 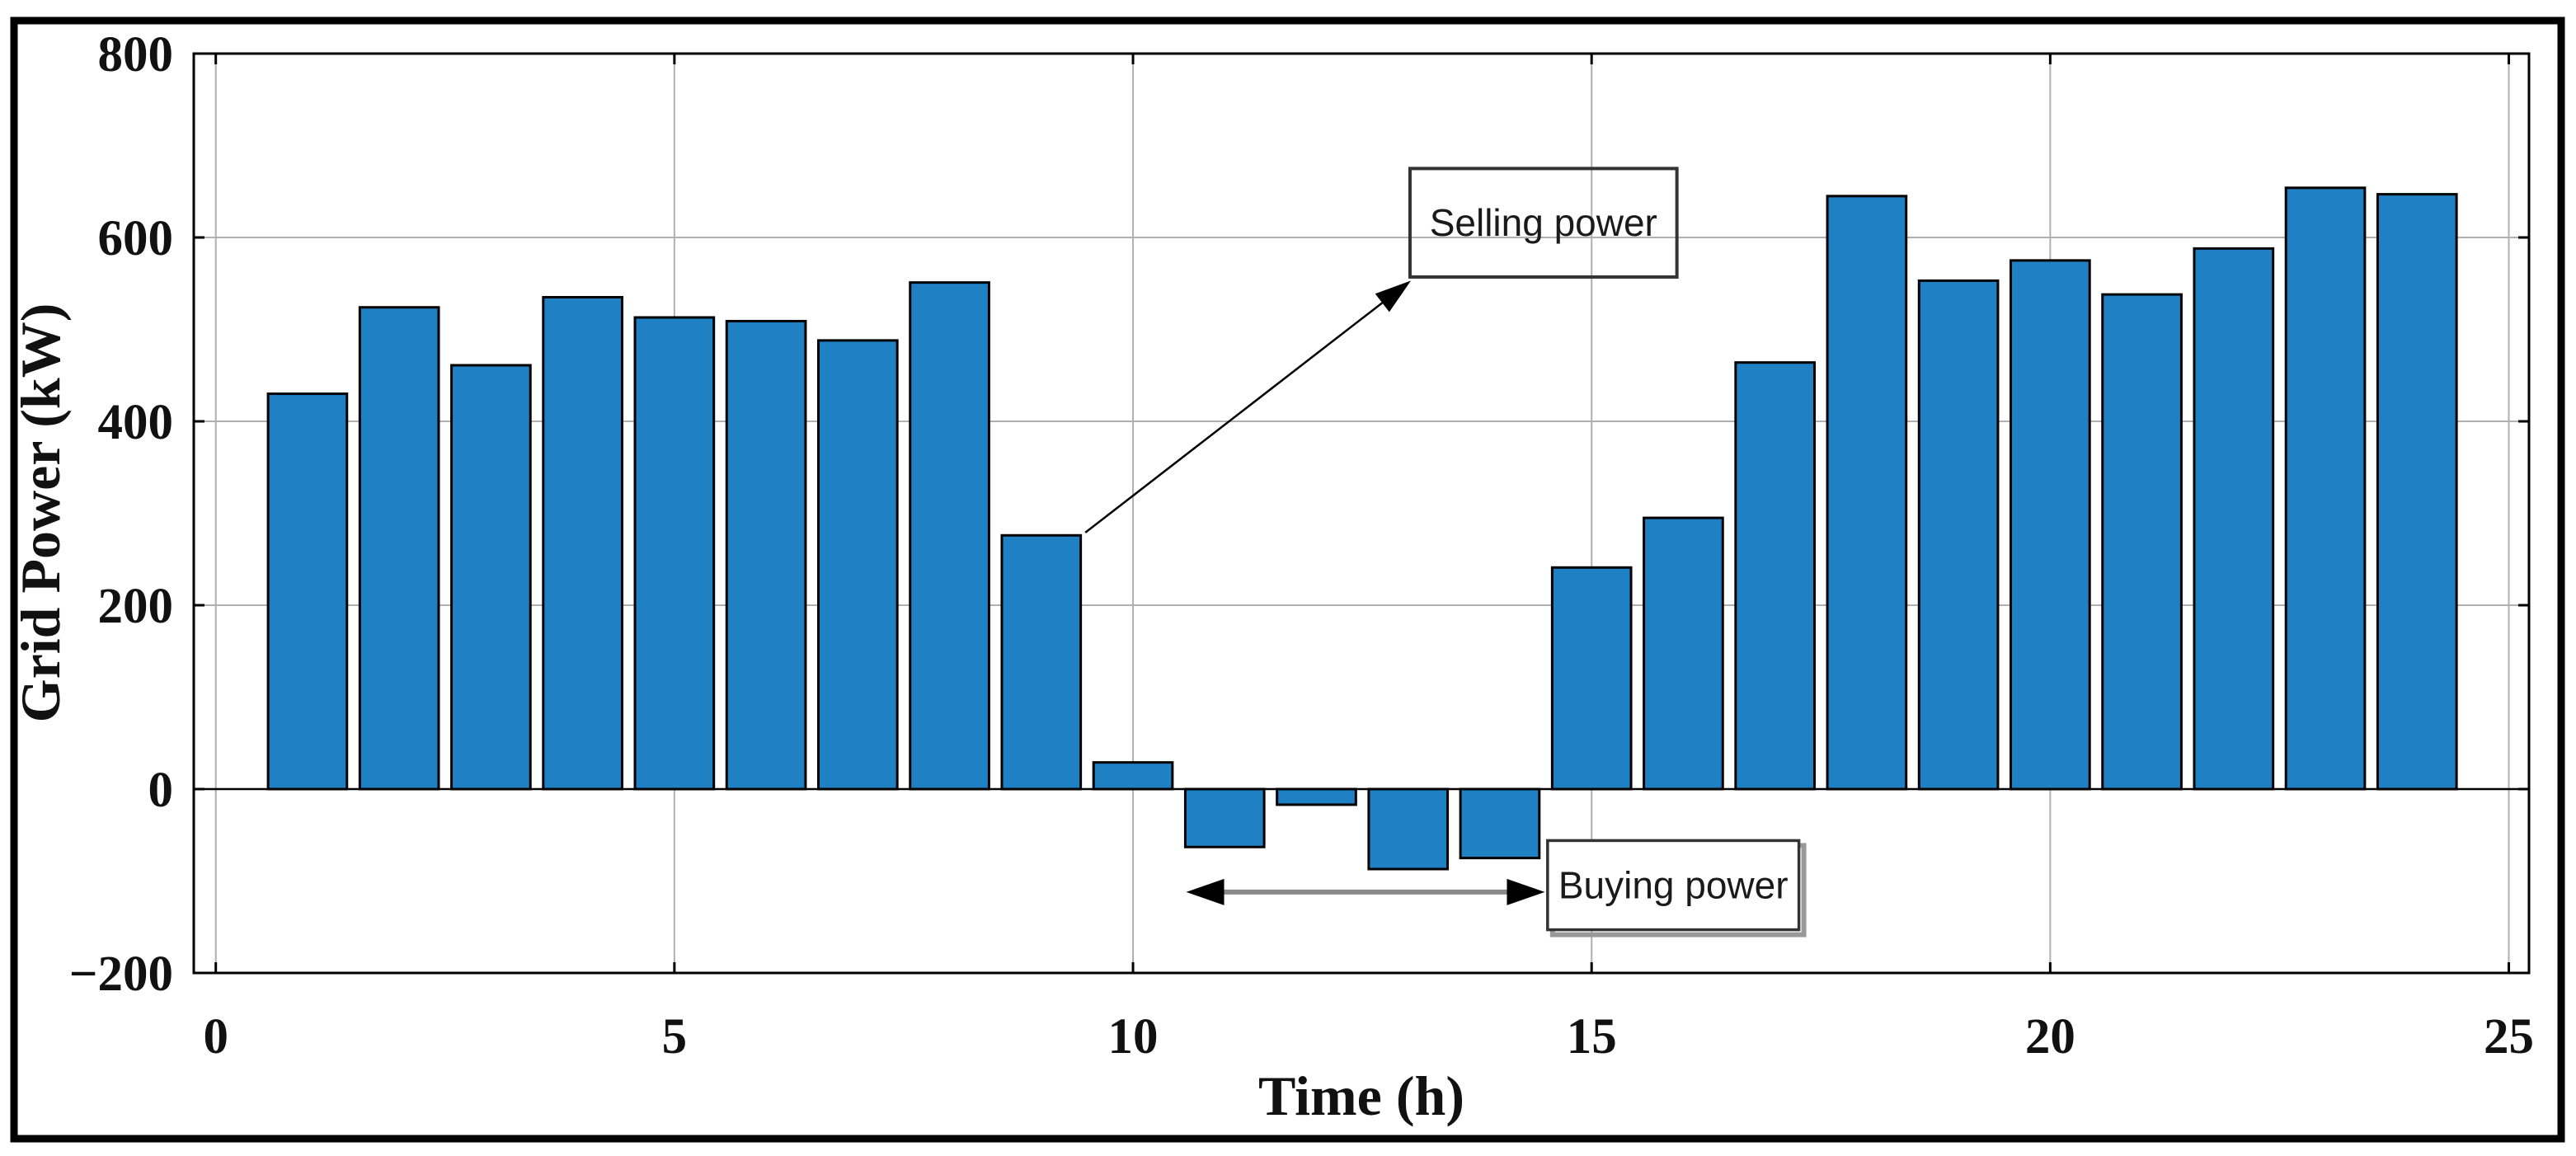 I want to click on y-tick-label-400: 400, so click(x=136, y=423).